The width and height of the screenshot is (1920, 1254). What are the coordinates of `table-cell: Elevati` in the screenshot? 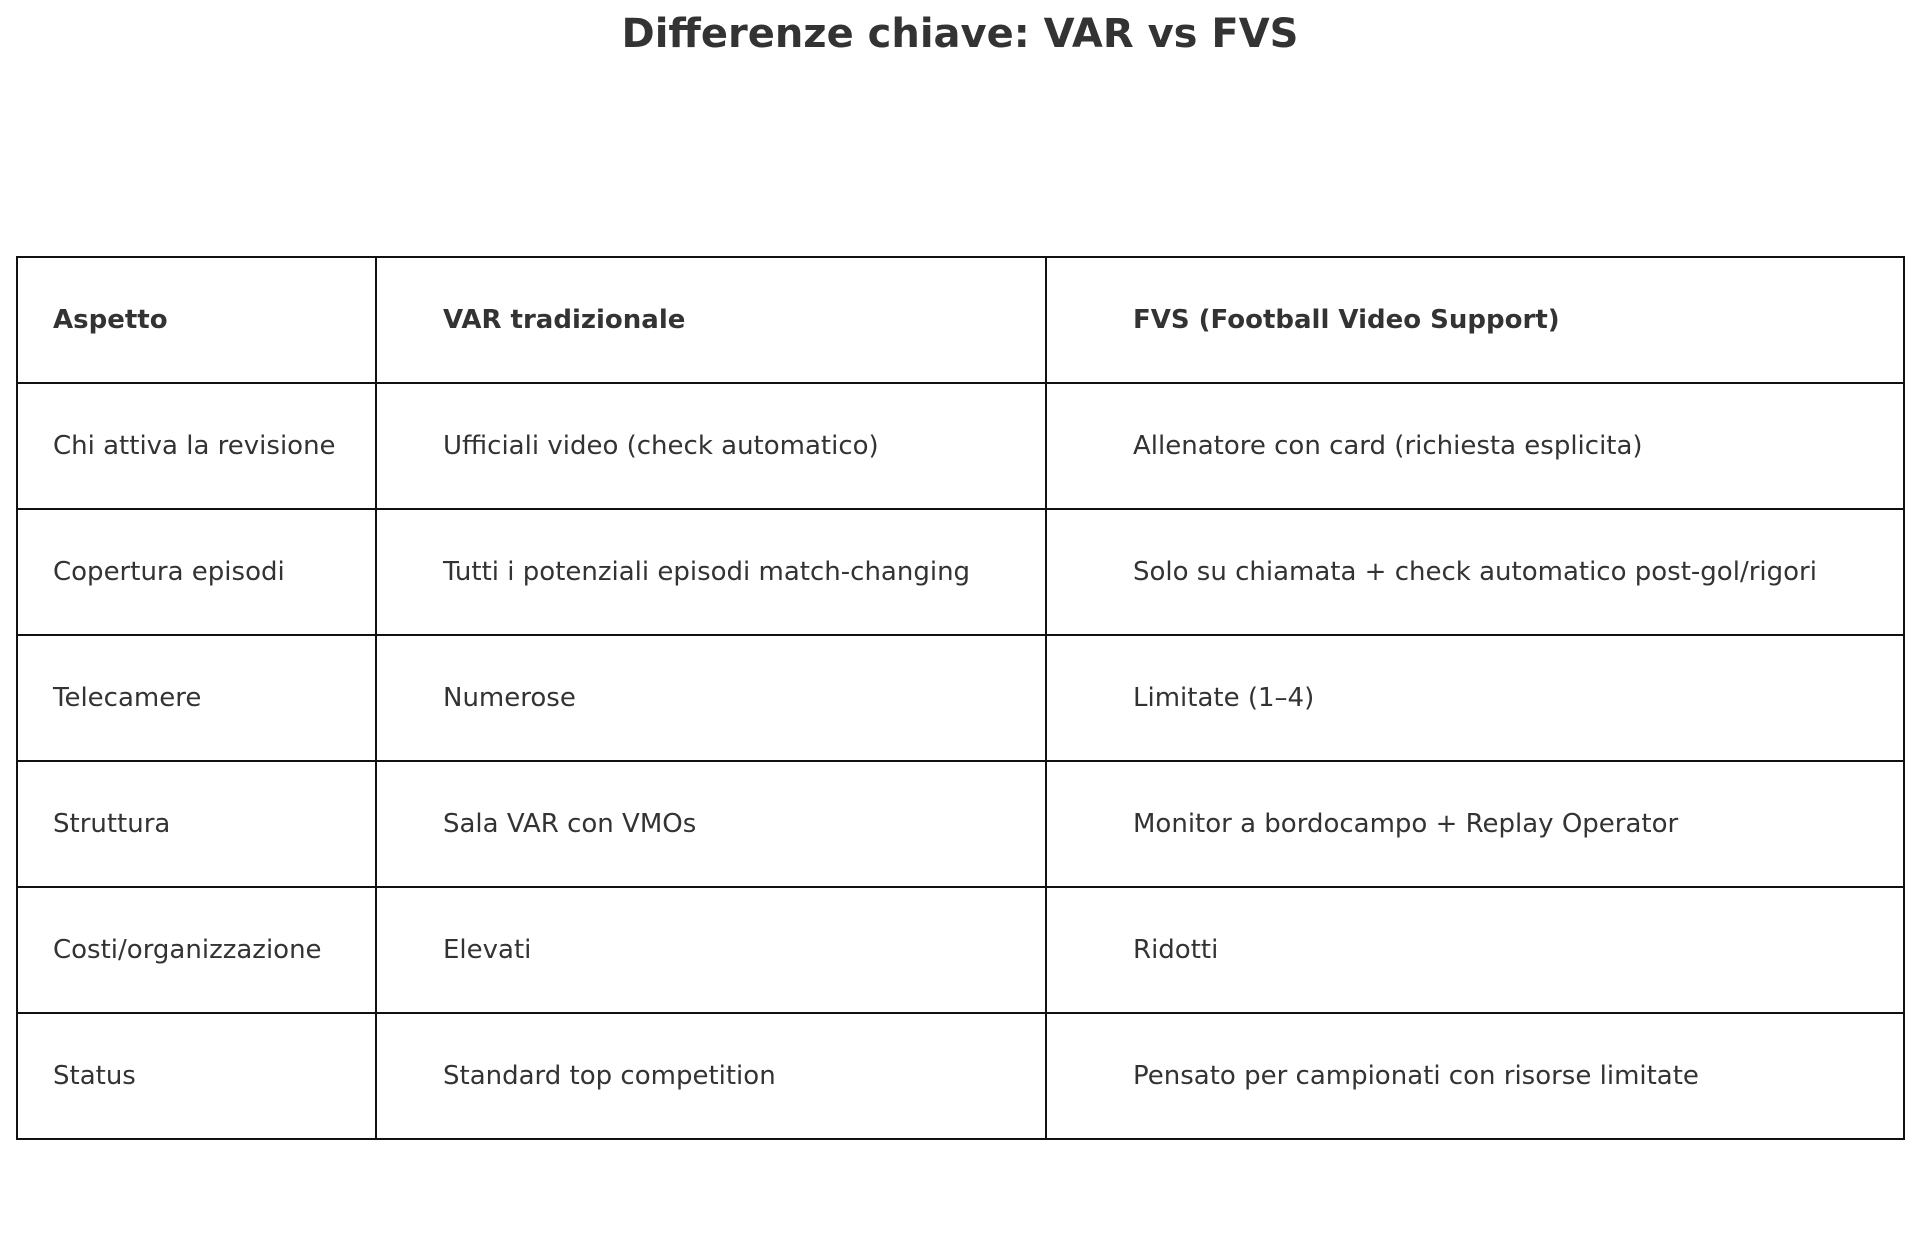 It's located at (711, 950).